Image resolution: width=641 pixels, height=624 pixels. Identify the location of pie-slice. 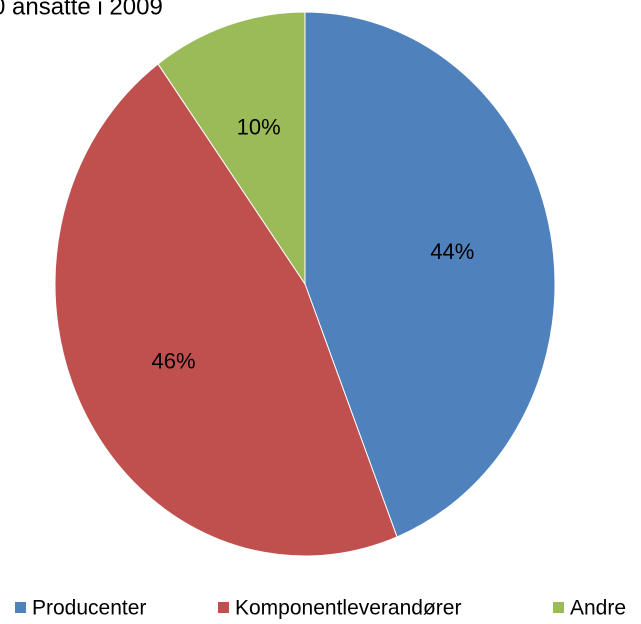
(231, 148).